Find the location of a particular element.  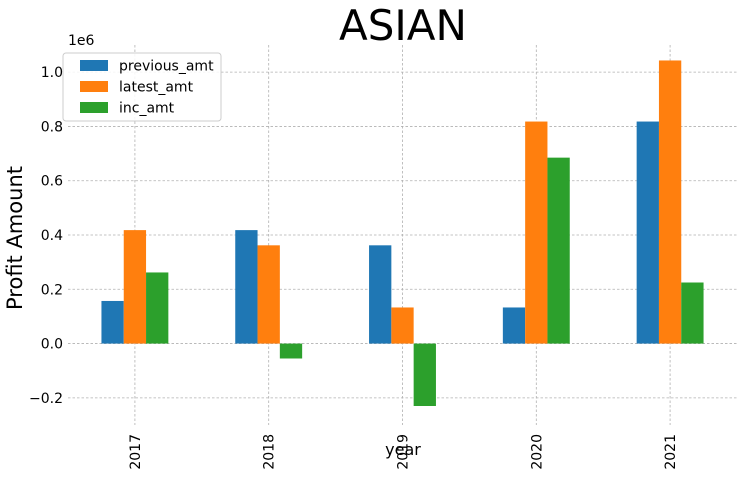

x-axis-label: year is located at coordinates (403, 449).